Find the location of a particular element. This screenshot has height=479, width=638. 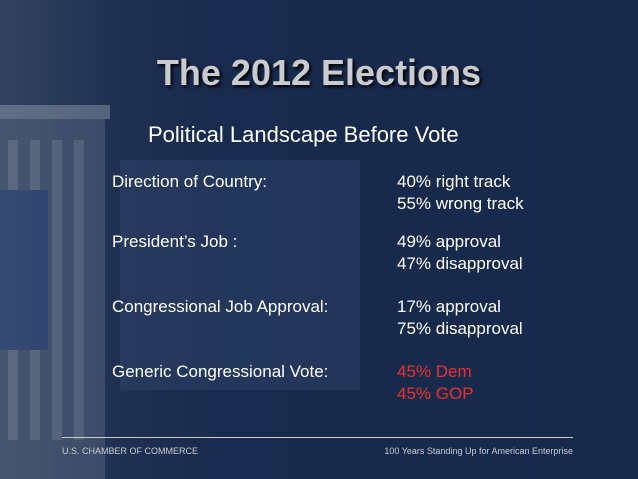

footer-left: U.S. CHAMBER OF COMMERCE is located at coordinates (130, 451).